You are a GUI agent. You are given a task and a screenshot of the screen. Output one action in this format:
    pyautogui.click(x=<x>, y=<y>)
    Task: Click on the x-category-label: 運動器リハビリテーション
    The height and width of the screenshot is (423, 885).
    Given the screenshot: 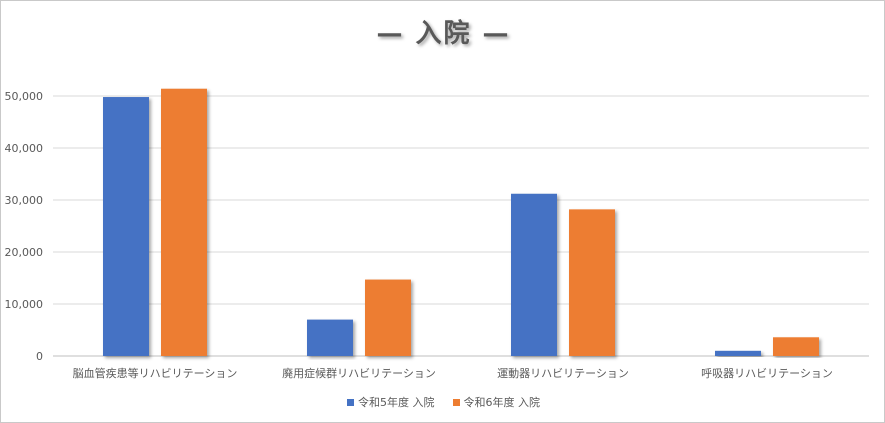 What is the action you would take?
    pyautogui.click(x=563, y=373)
    